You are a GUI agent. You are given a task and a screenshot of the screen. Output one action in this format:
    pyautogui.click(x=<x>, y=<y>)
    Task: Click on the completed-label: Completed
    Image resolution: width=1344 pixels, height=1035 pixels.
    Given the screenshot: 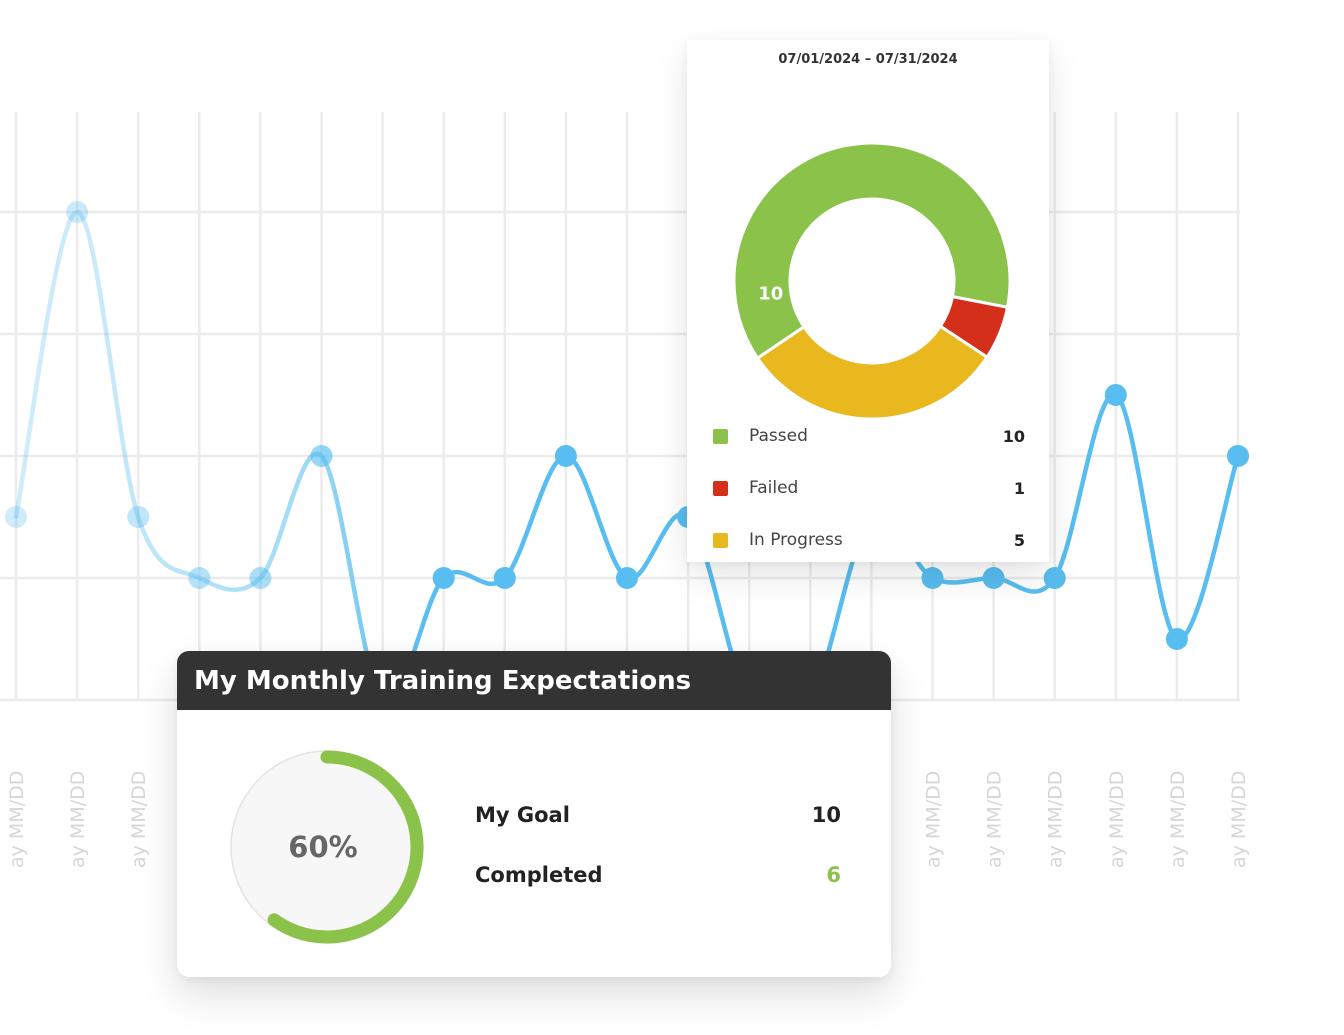 What is the action you would take?
    pyautogui.click(x=539, y=875)
    